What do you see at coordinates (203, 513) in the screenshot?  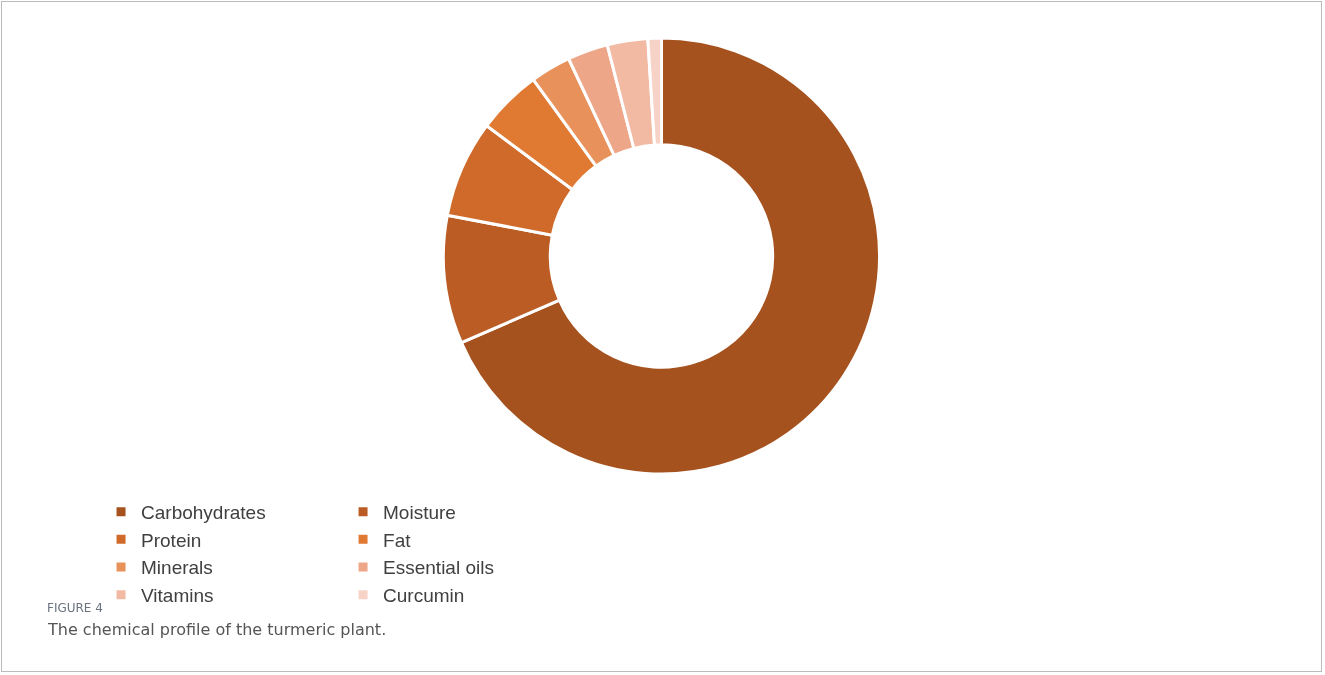 I see `legend-label: Carbohydrates` at bounding box center [203, 513].